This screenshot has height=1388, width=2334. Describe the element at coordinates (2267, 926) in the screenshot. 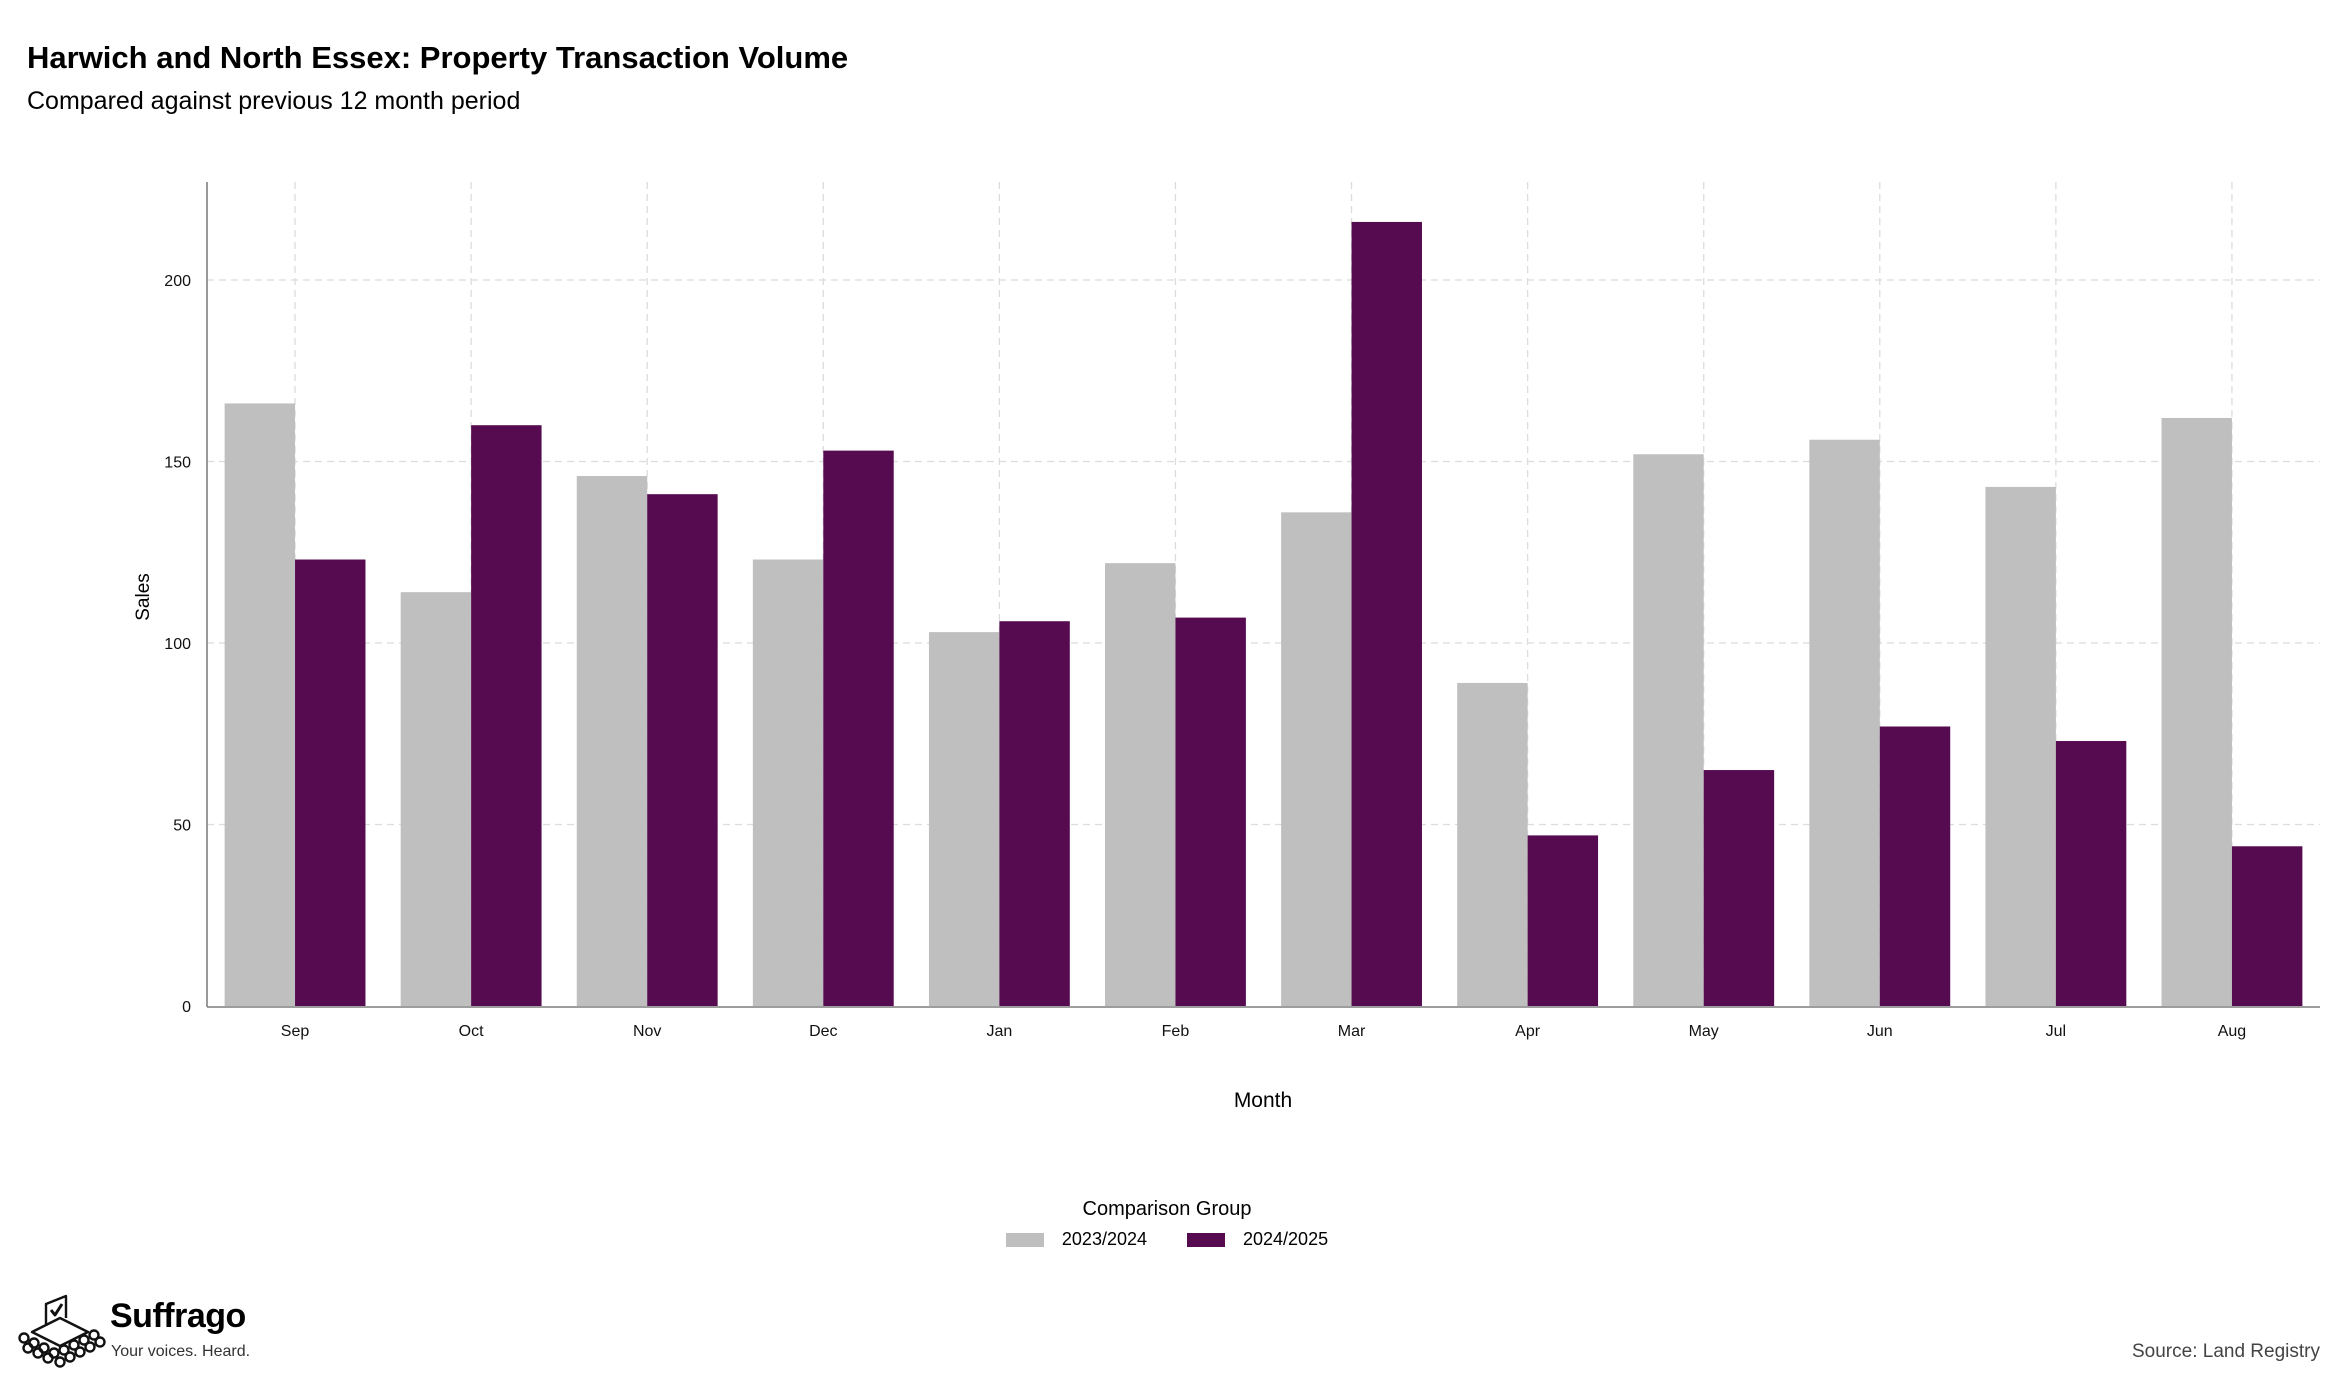

I see `bar-2024-2025-aug` at that location.